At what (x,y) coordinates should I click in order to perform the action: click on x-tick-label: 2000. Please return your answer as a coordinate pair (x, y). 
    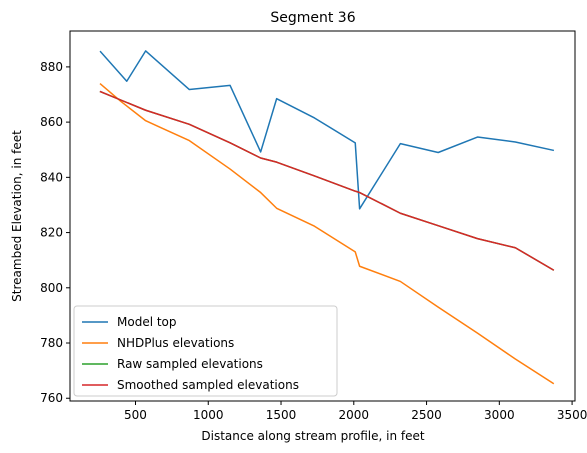
    Looking at the image, I should click on (354, 415).